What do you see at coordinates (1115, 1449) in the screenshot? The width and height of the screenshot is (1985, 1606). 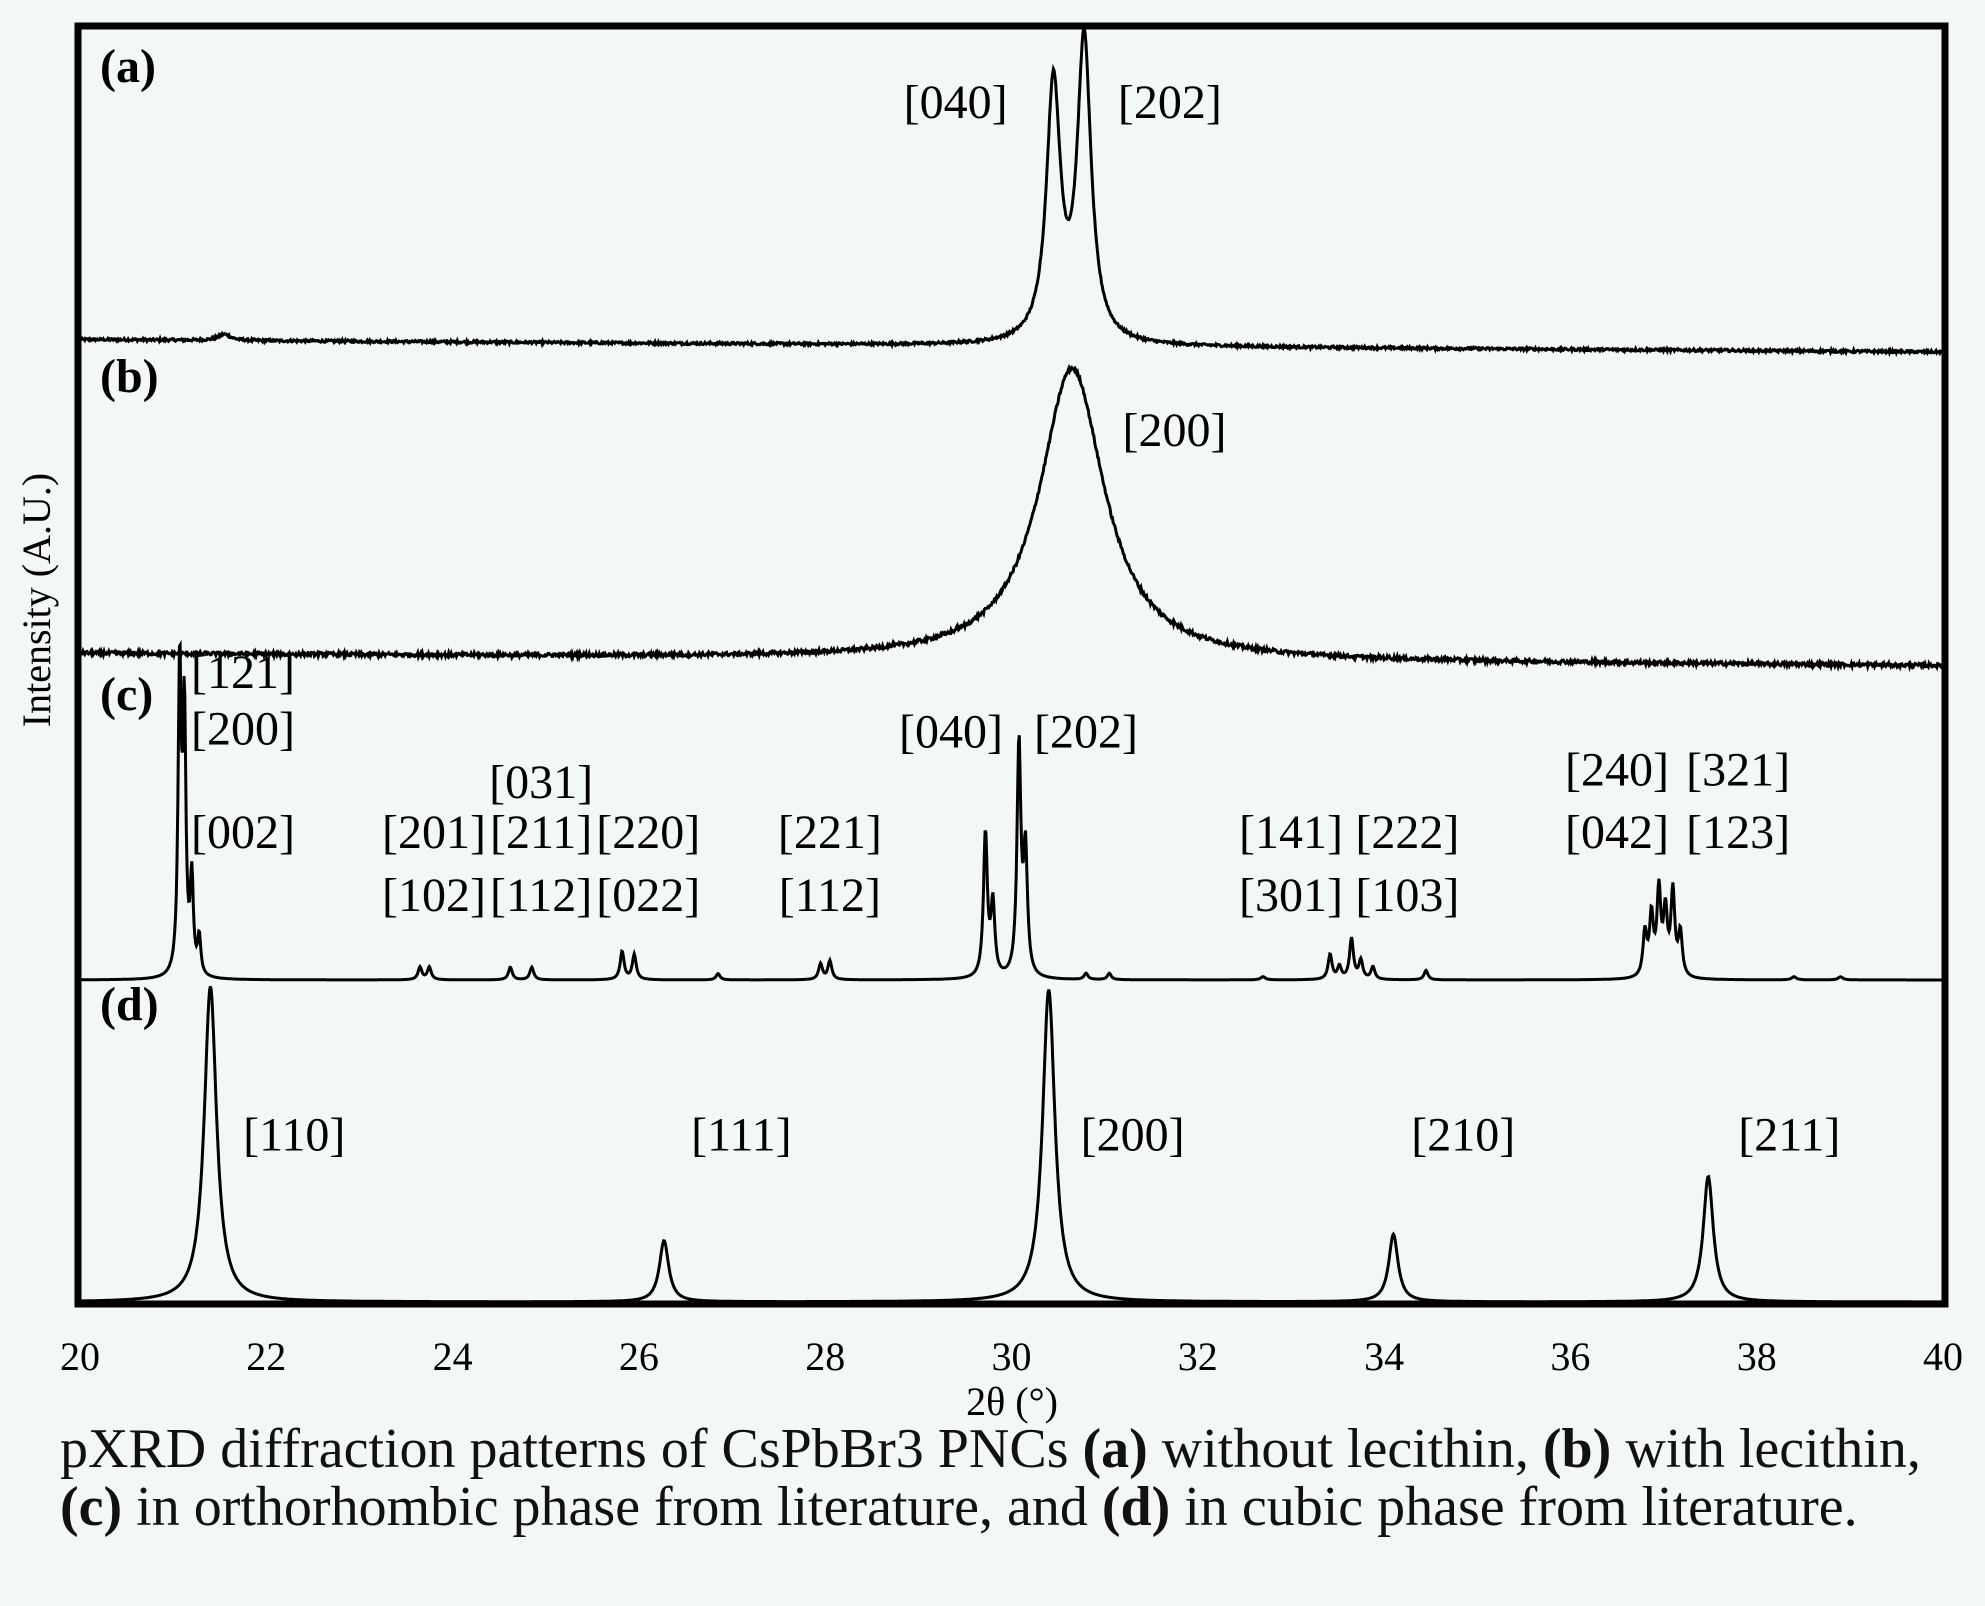 I see `caption-label-a: (a)` at bounding box center [1115, 1449].